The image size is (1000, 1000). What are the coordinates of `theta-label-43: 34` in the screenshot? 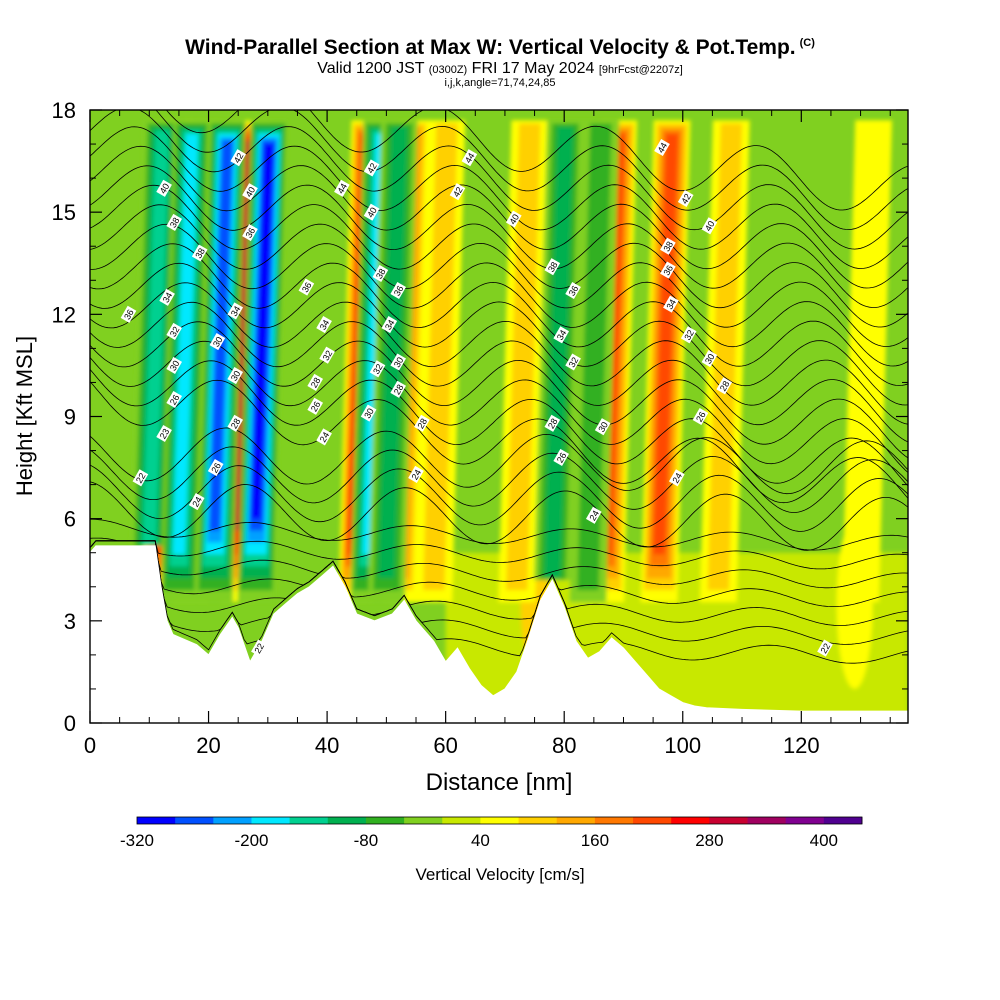 It's located at (561, 335).